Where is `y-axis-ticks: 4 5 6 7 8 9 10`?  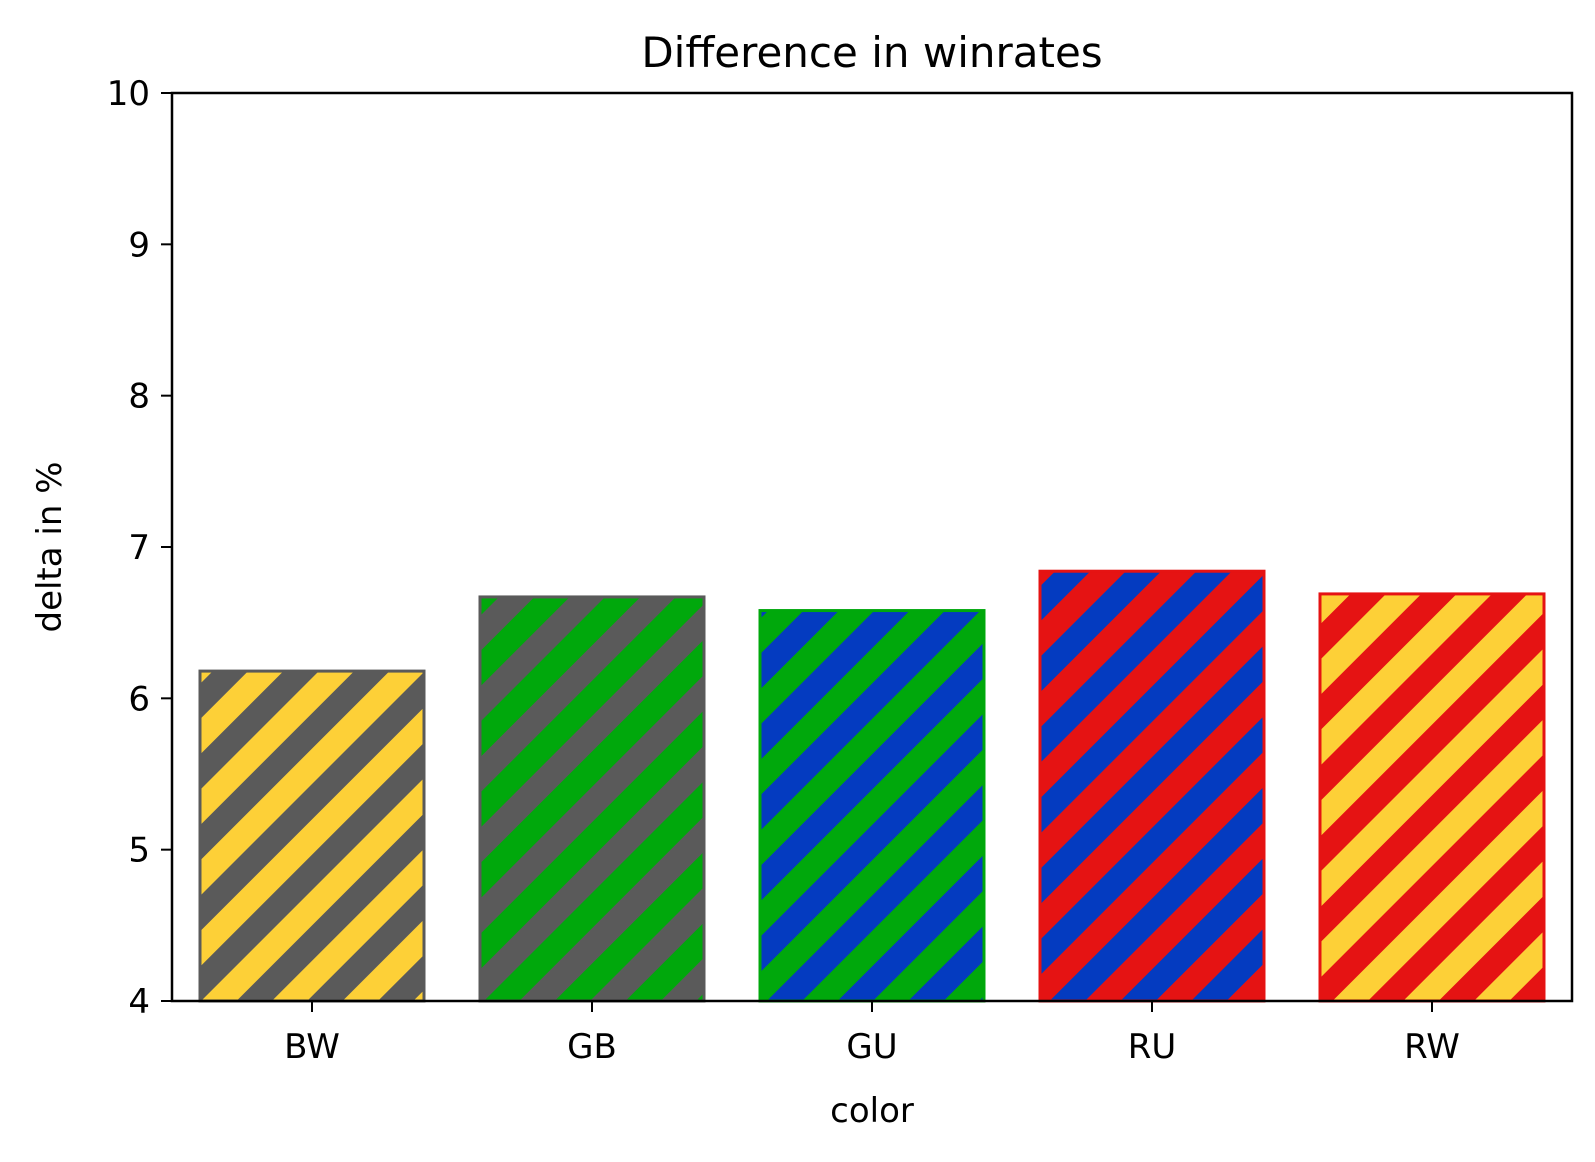
y-axis-ticks: 4 5 6 7 8 9 10 is located at coordinates (139, 548).